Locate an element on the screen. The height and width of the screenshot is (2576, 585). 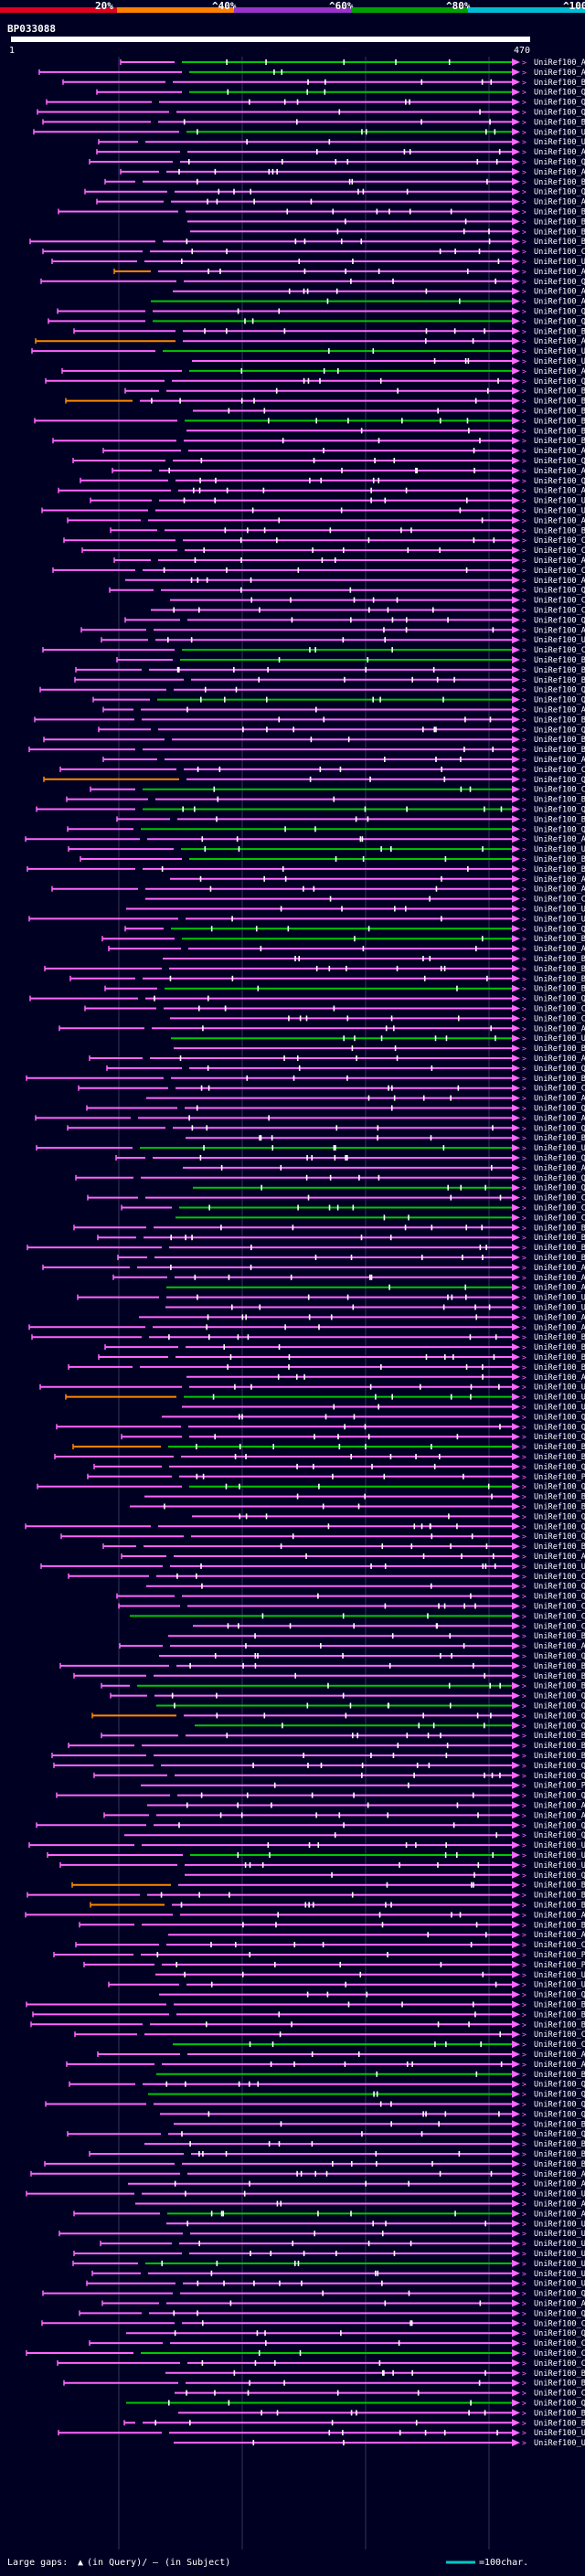
hit-row: >UniRef100_C1EA37 is located at coordinates (353, 1208).